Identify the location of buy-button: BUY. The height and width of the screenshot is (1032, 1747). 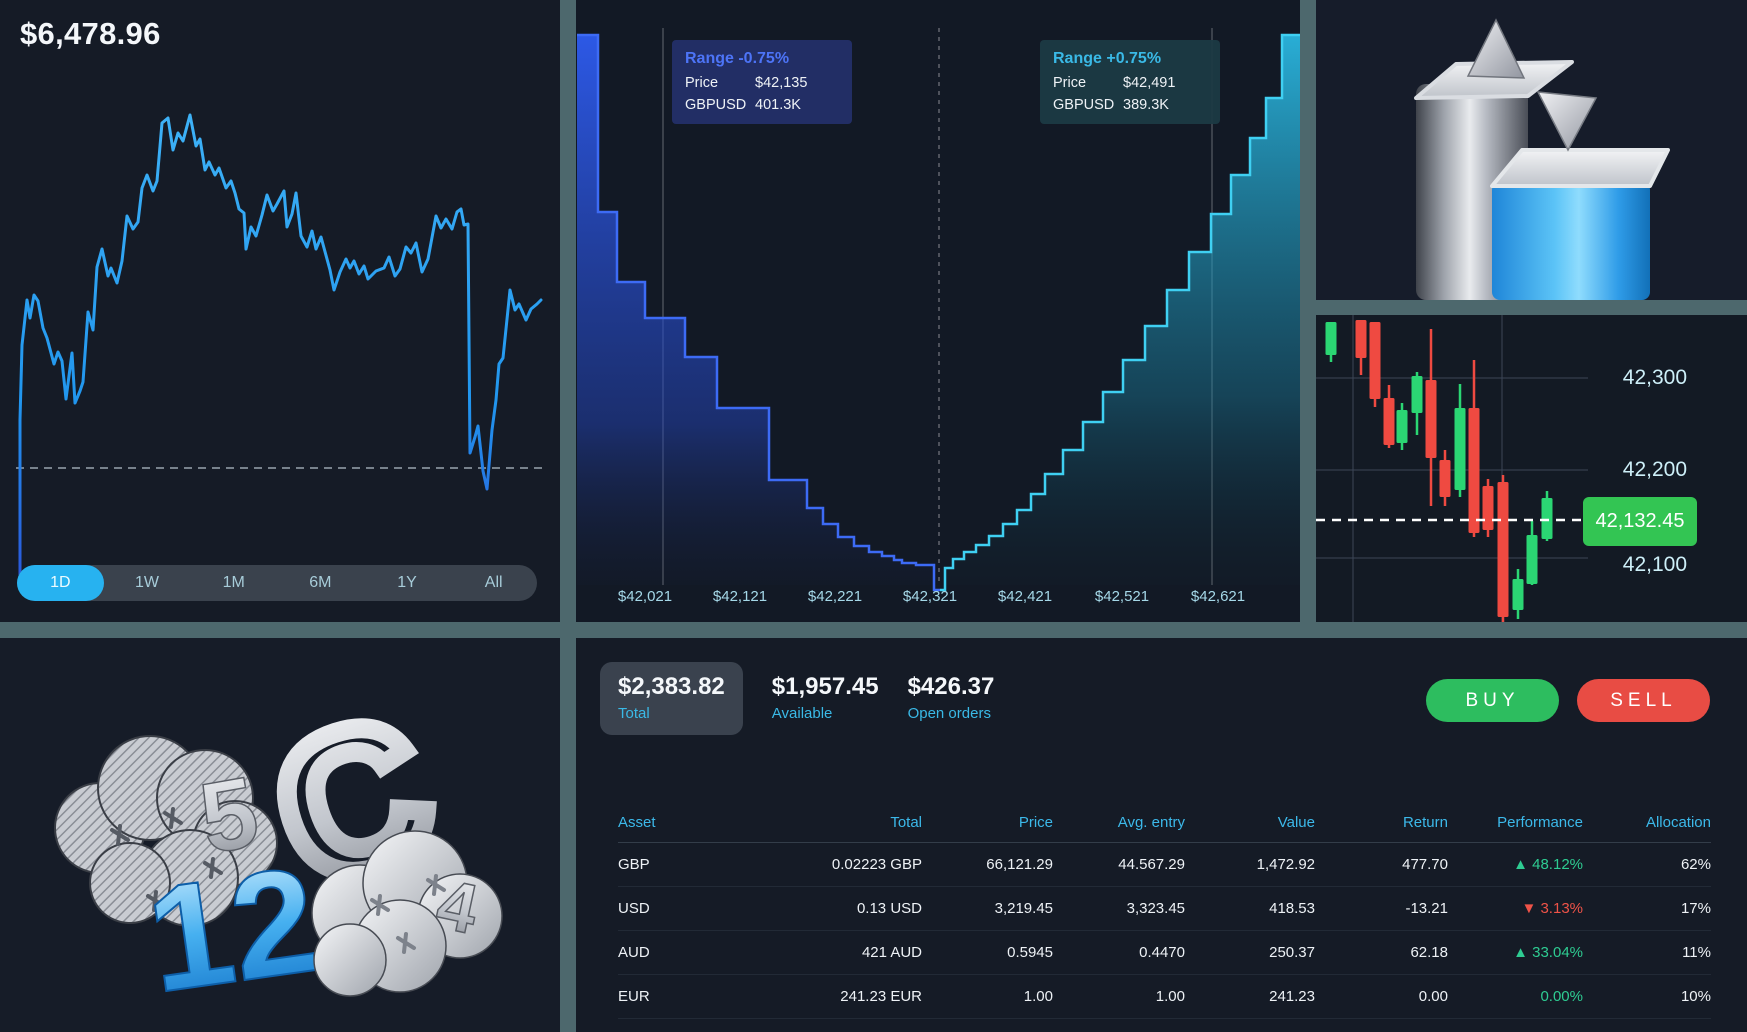
(1492, 700).